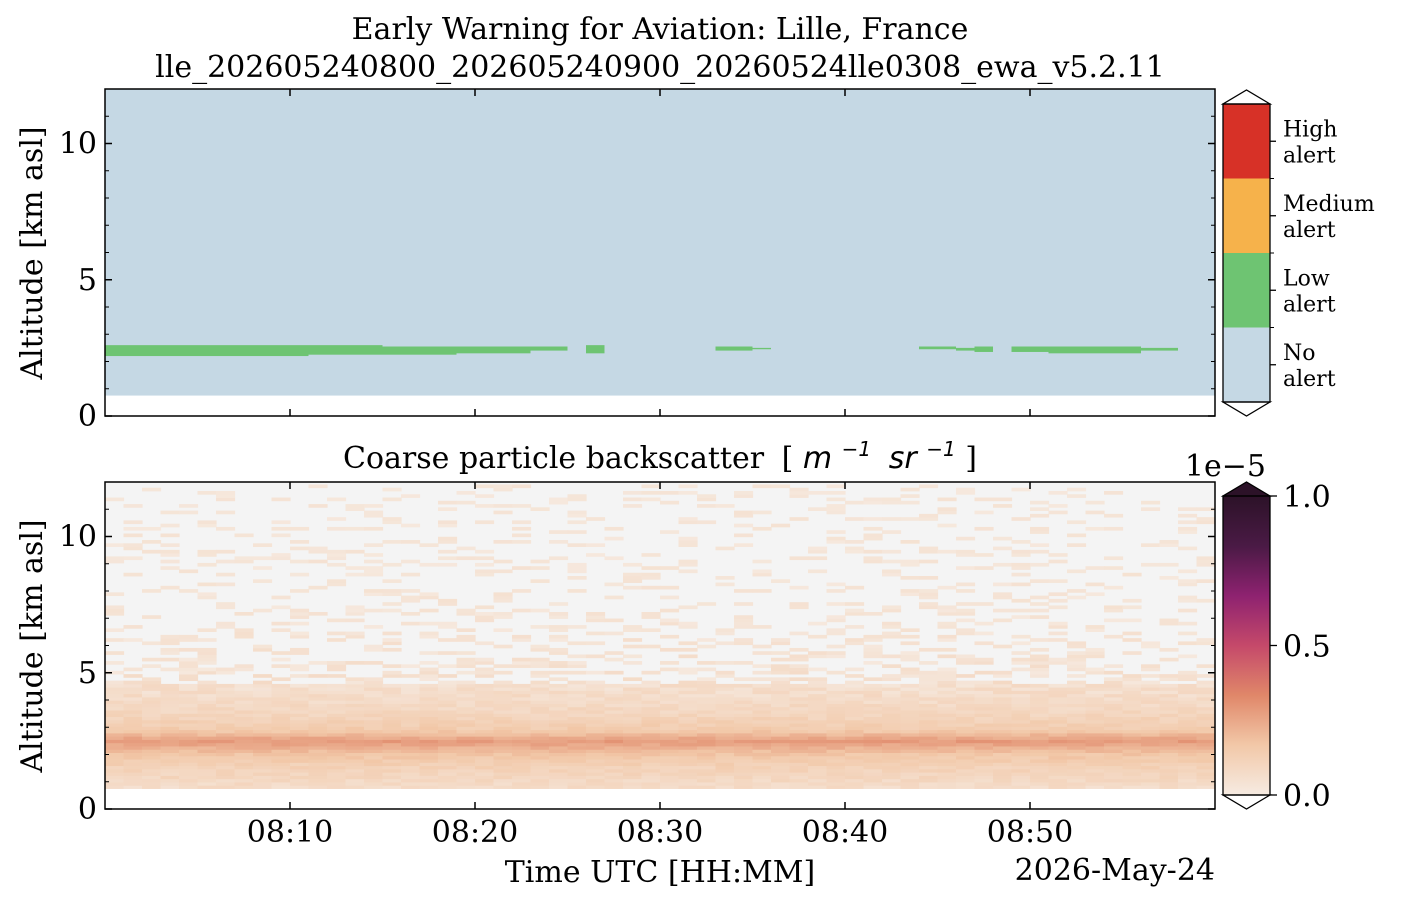  I want to click on backscatter-xlabel: Time UTC [HH:MM], so click(660, 872).